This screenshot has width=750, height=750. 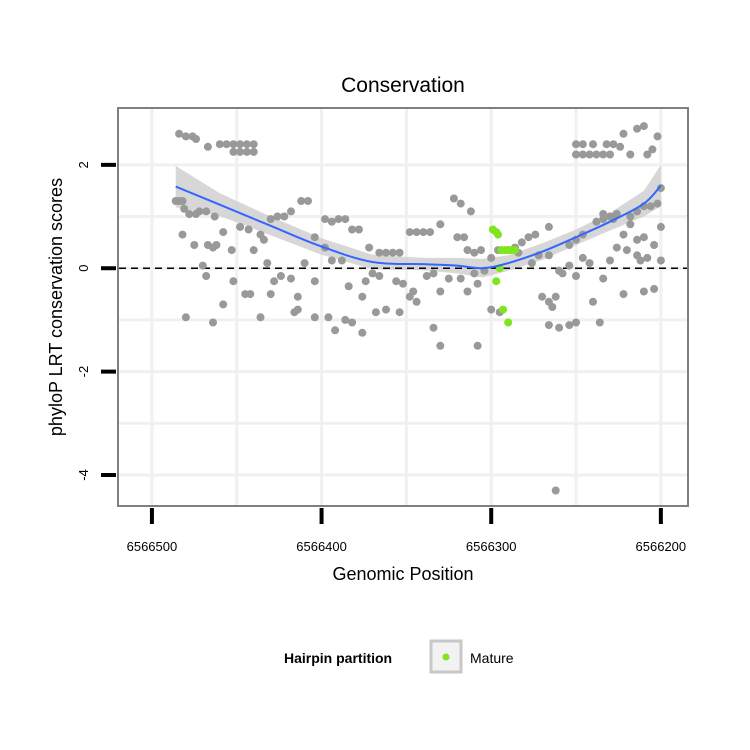 I want to click on smooth-line, so click(x=418, y=227).